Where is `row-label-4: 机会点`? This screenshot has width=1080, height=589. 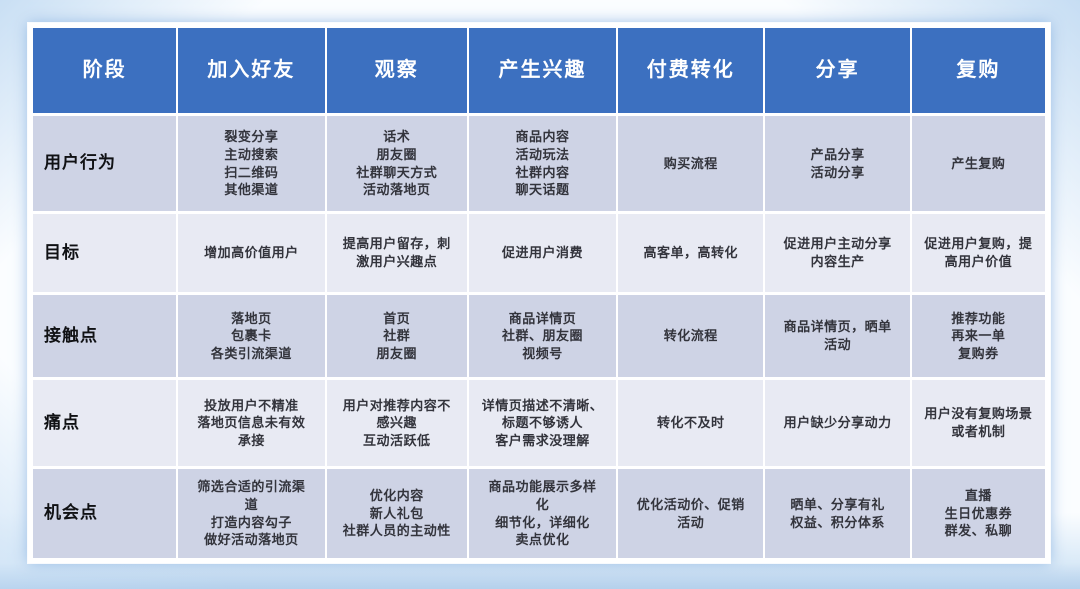 row-label-4: 机会点 is located at coordinates (105, 513).